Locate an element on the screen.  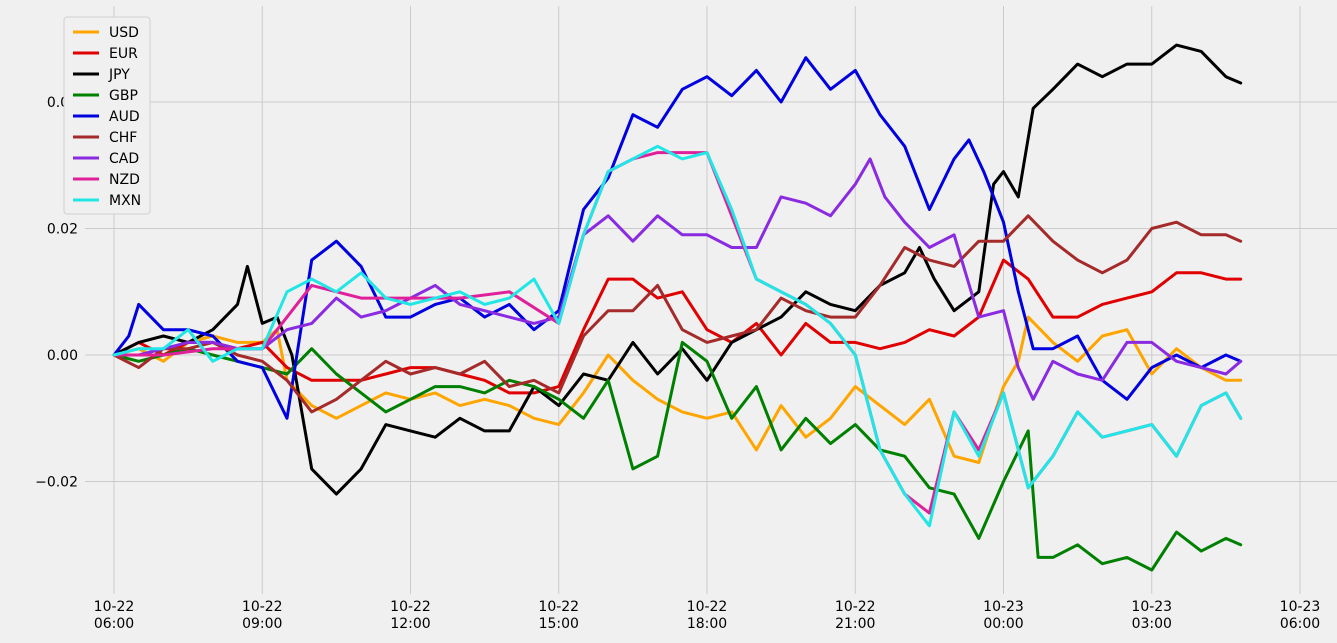
x-tick-label-time: 15:00 is located at coordinates (559, 624).